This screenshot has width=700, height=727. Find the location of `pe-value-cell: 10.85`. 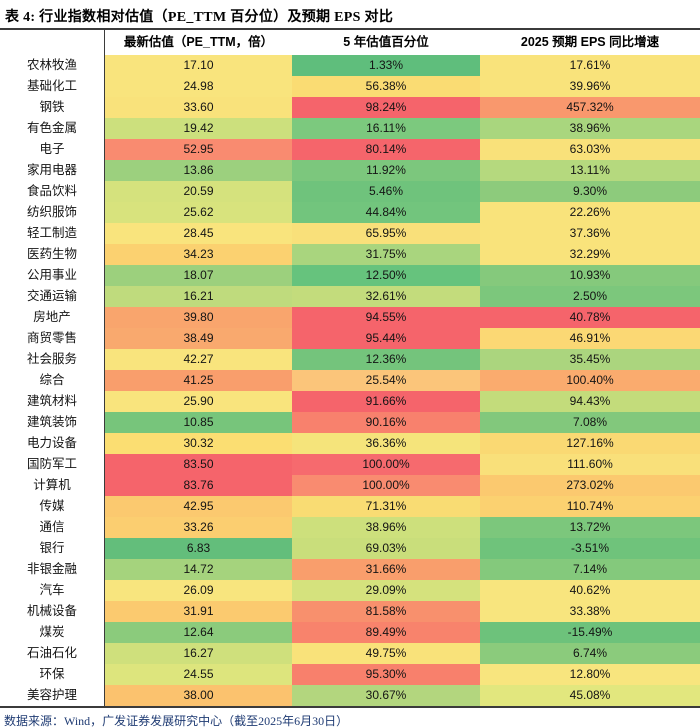

pe-value-cell: 10.85 is located at coordinates (198, 422).